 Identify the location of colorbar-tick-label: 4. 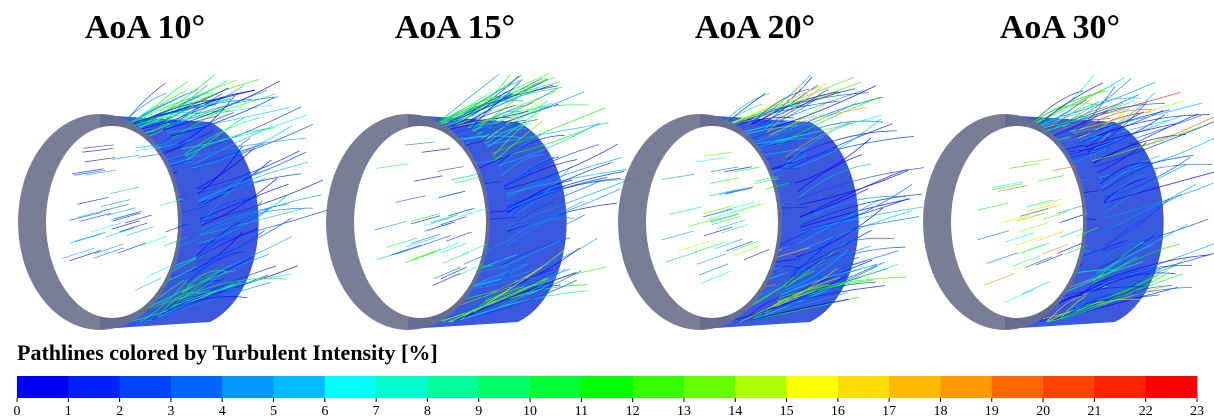
(222, 411).